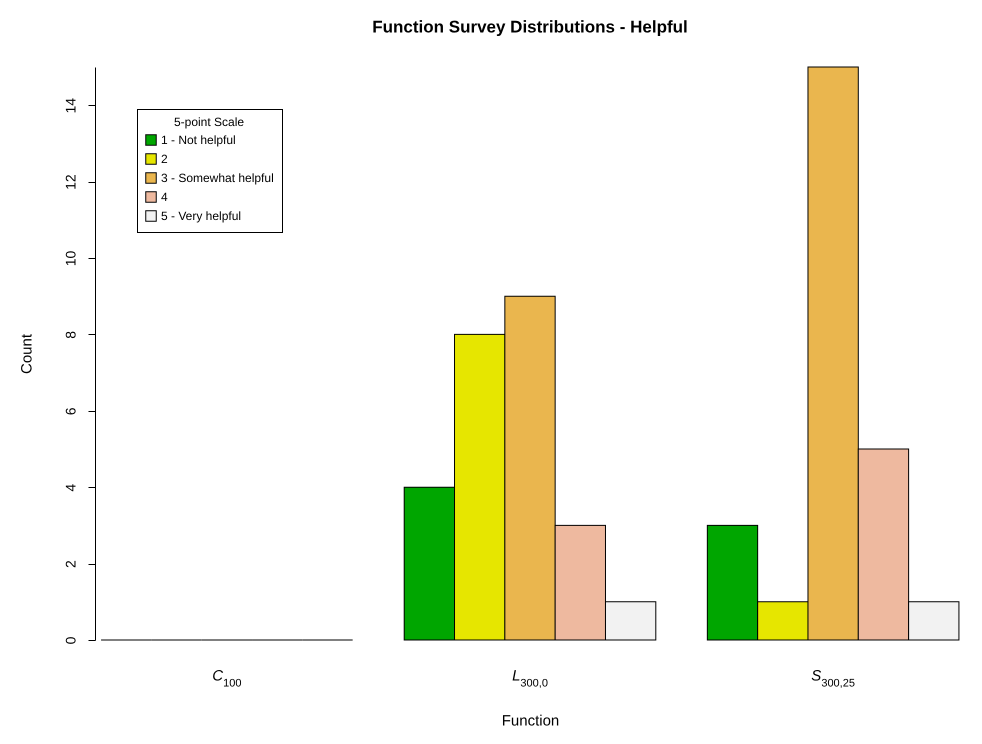  I want to click on y-tick-label: 14, so click(70, 106).